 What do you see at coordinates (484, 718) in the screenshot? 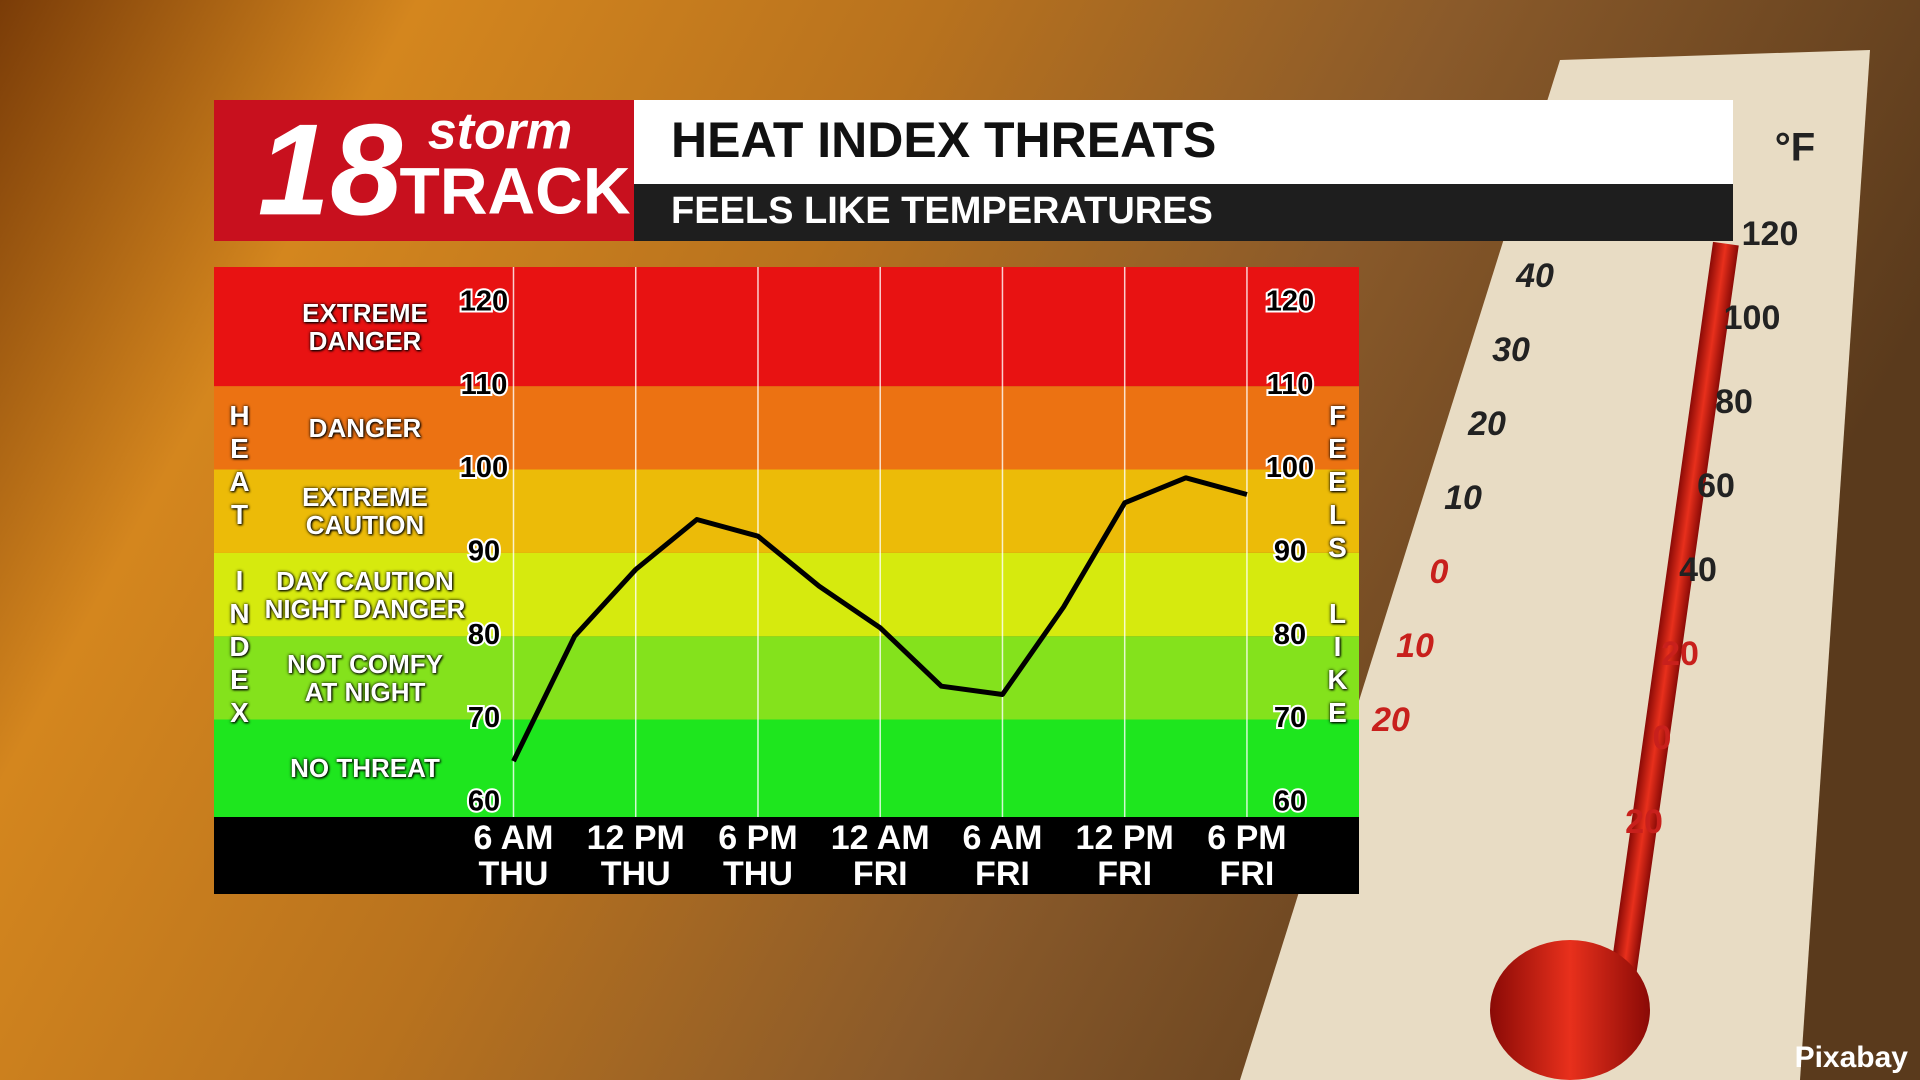
I see `y-tick-label: 70` at bounding box center [484, 718].